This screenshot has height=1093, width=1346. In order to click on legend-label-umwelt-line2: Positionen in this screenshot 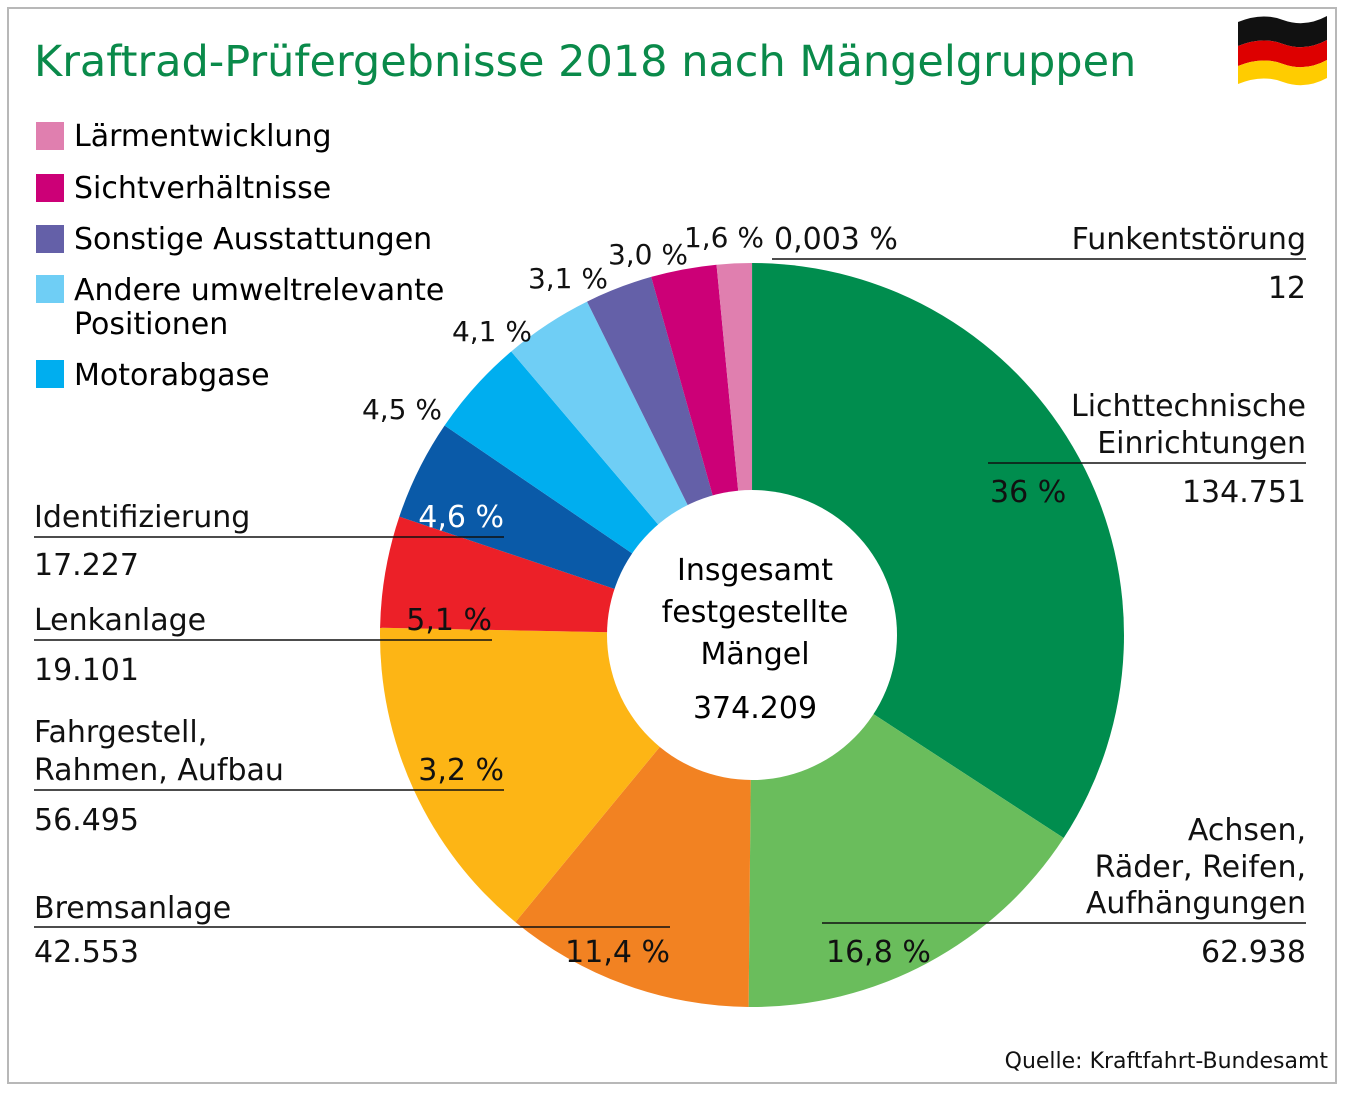, I will do `click(151, 324)`.